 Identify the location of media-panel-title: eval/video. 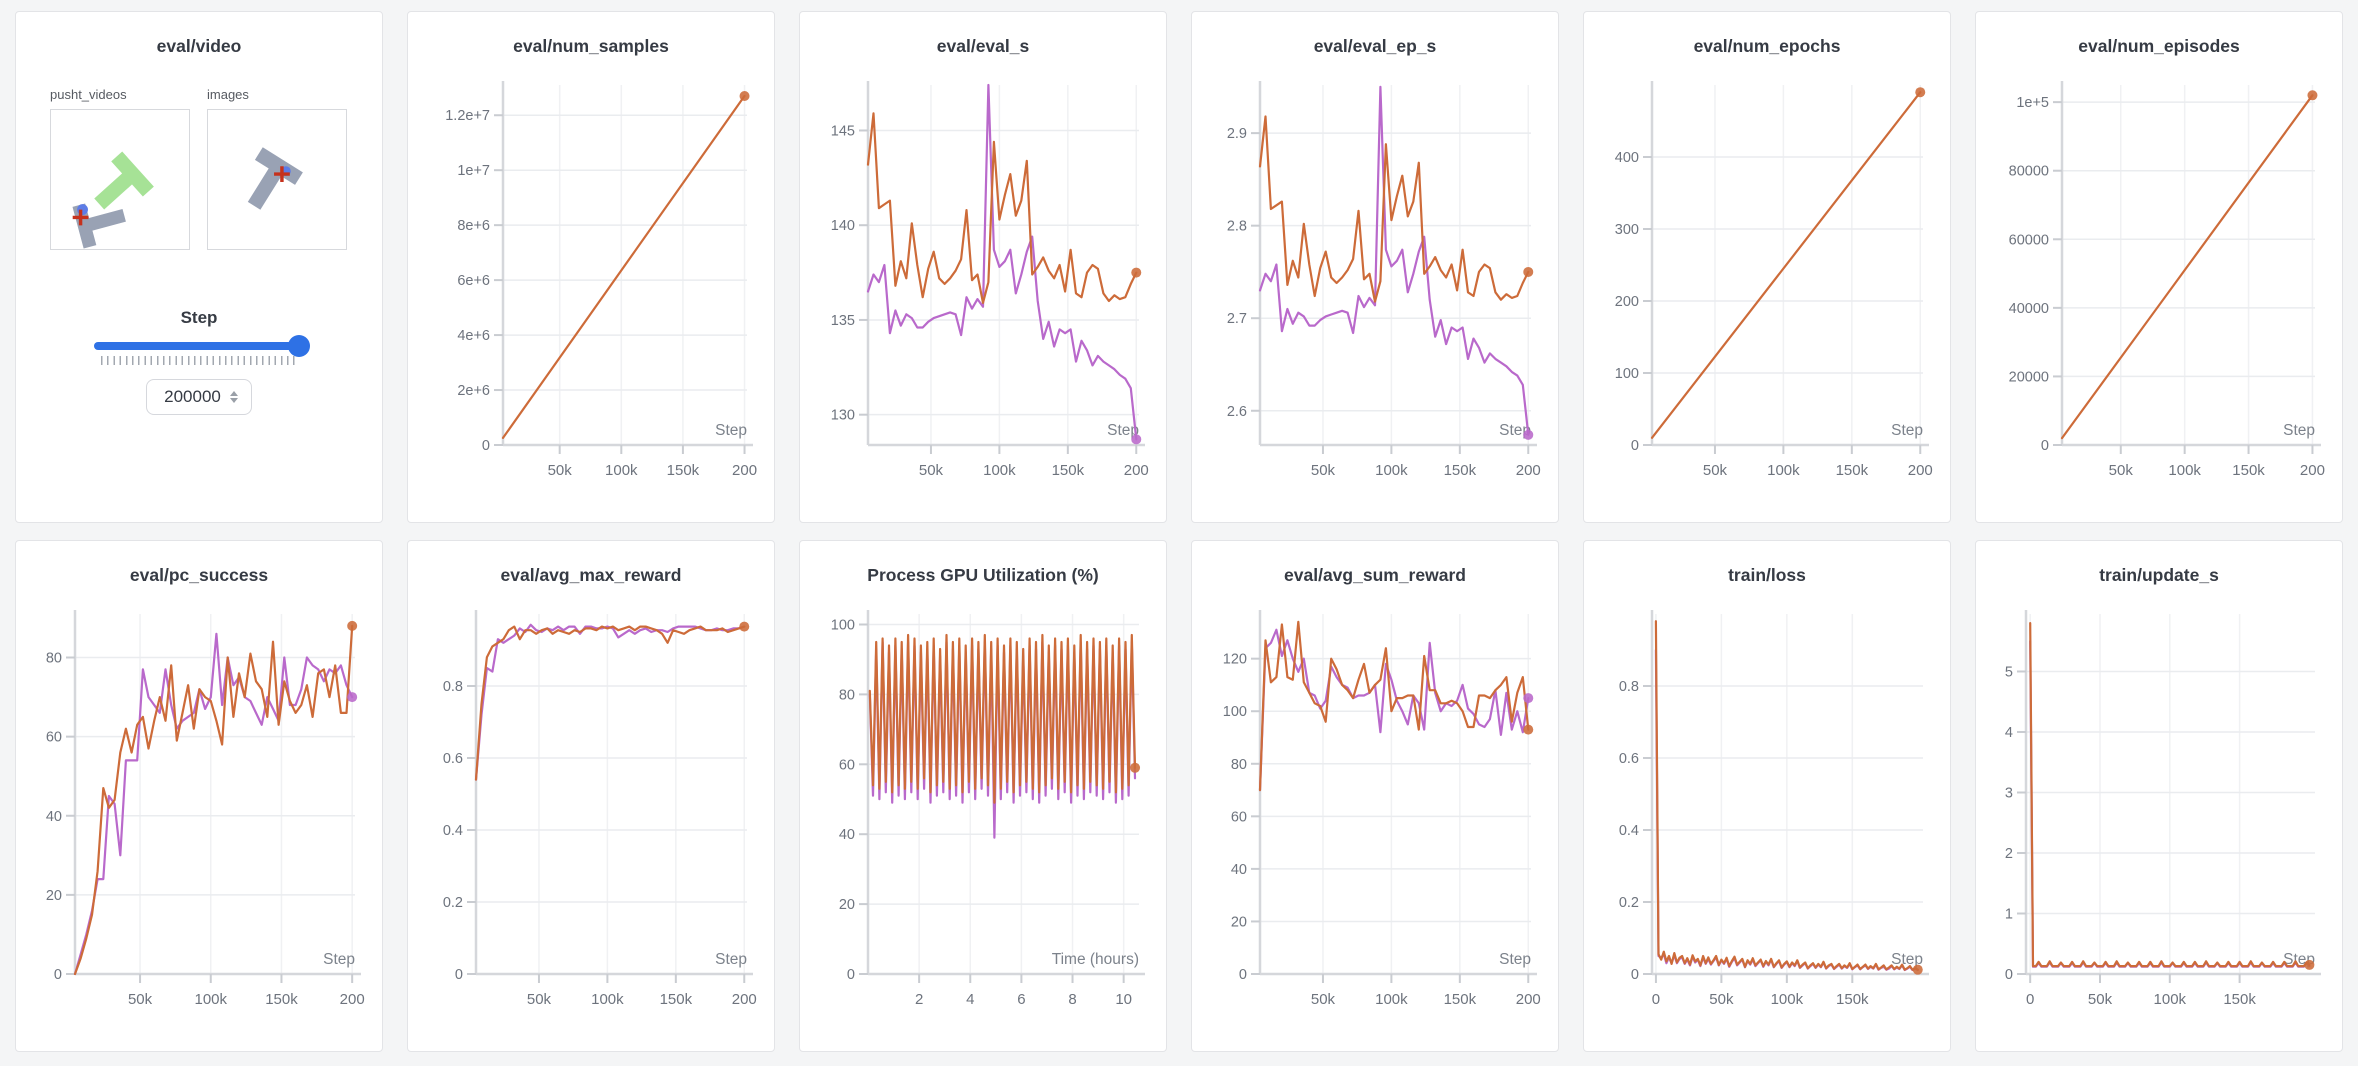
(199, 46).